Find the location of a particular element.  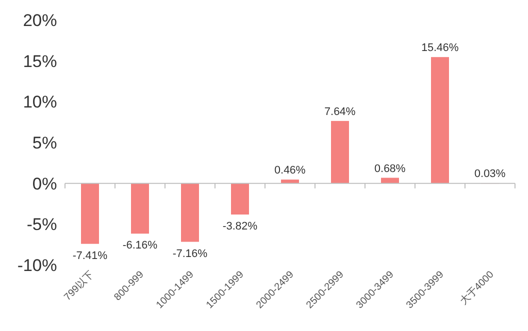

y-tick-label: 15% is located at coordinates (39, 61).